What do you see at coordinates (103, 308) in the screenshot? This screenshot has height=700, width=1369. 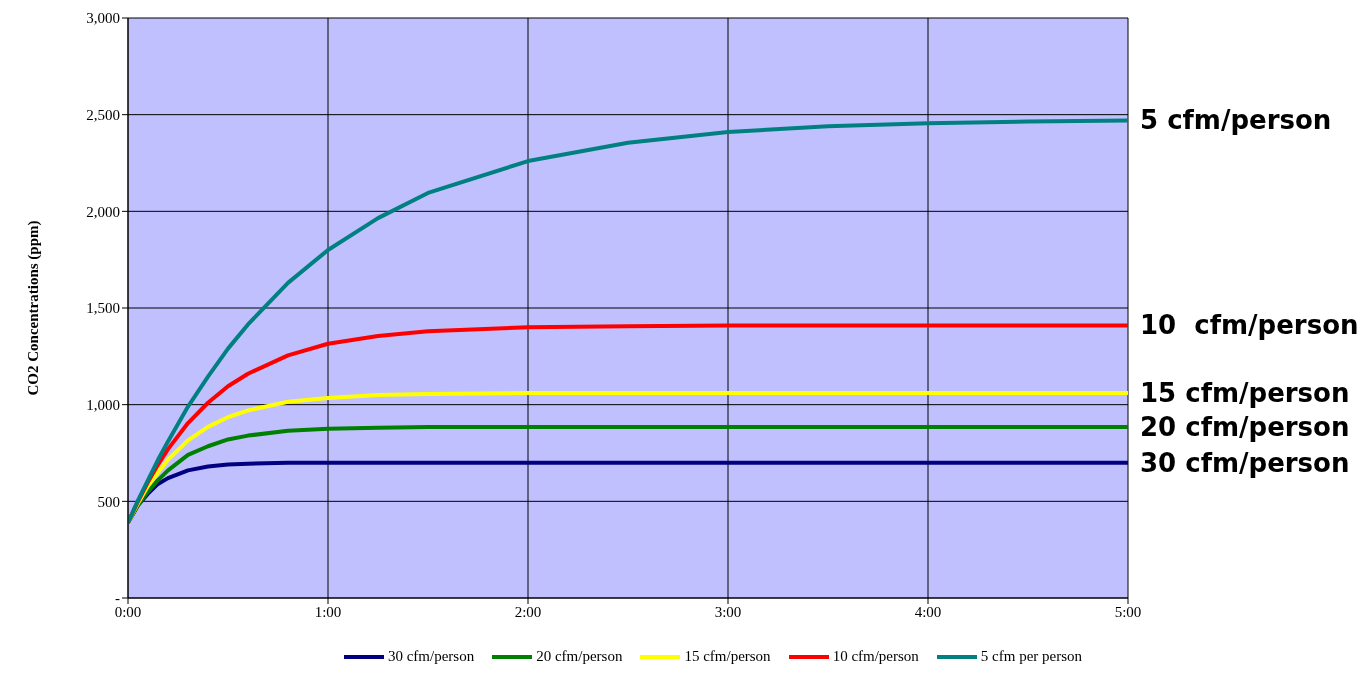 I see `y-tick-label: 1,500` at bounding box center [103, 308].